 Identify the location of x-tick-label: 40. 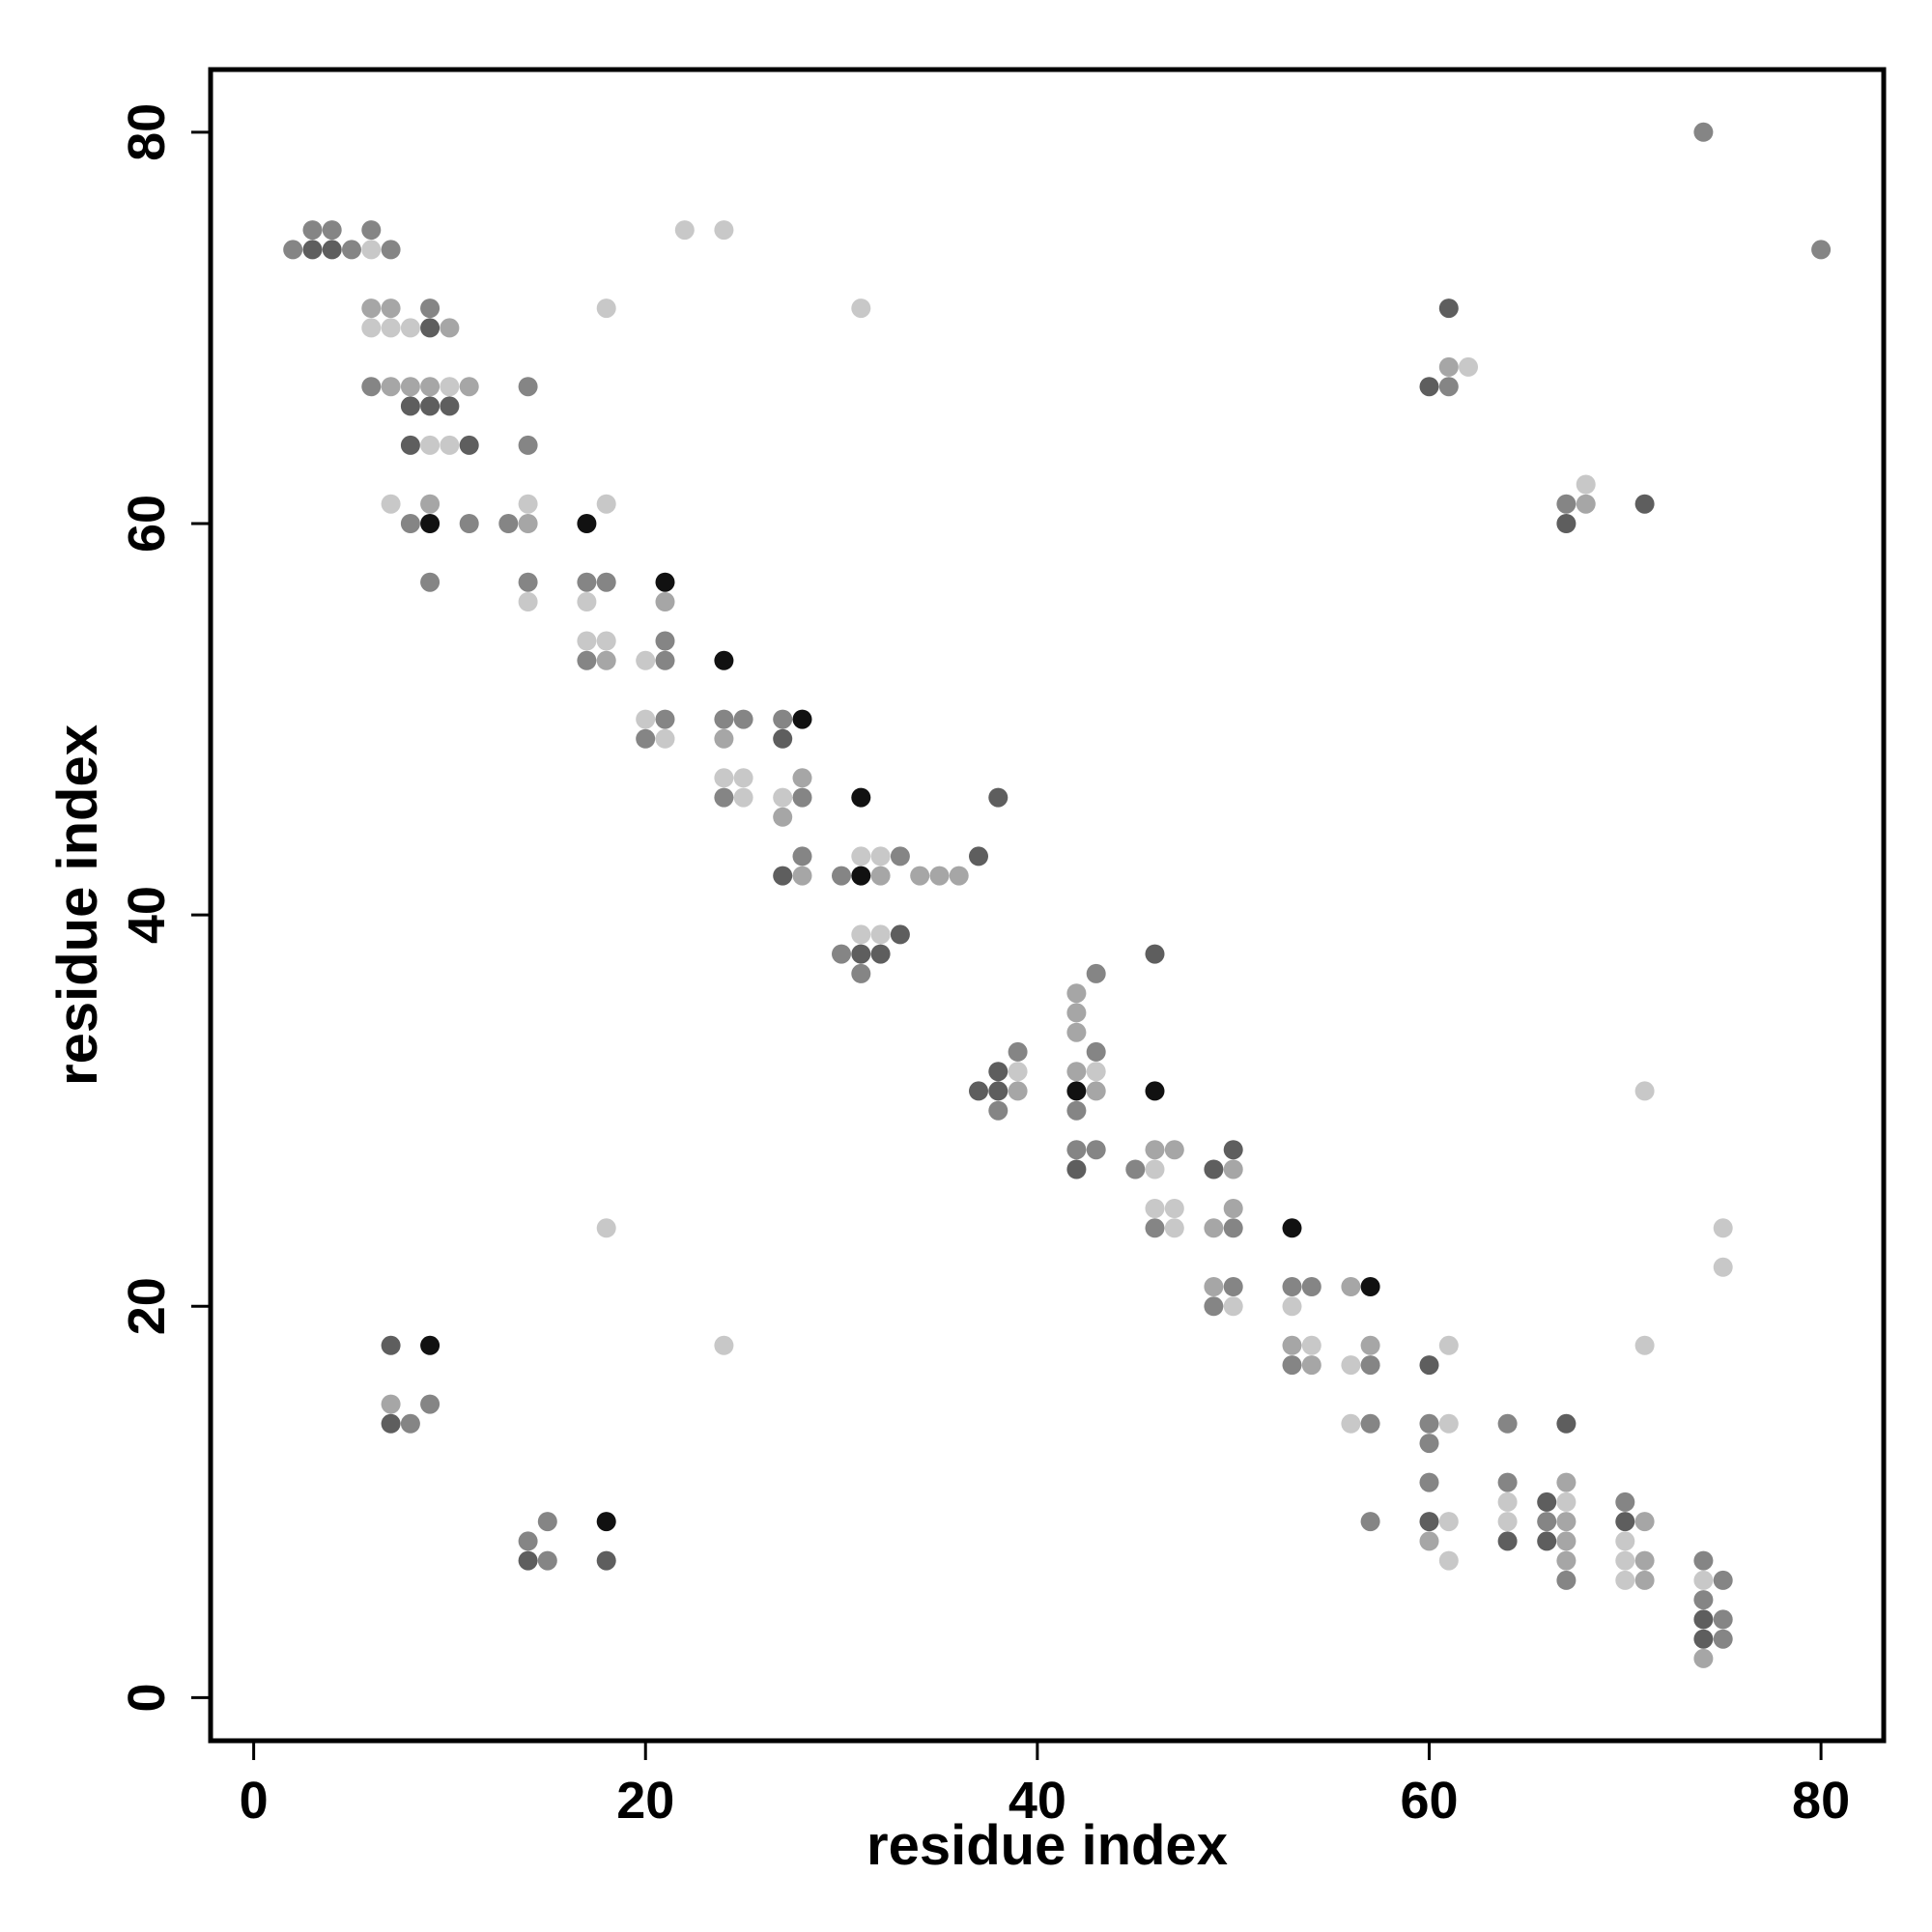
(1037, 1801).